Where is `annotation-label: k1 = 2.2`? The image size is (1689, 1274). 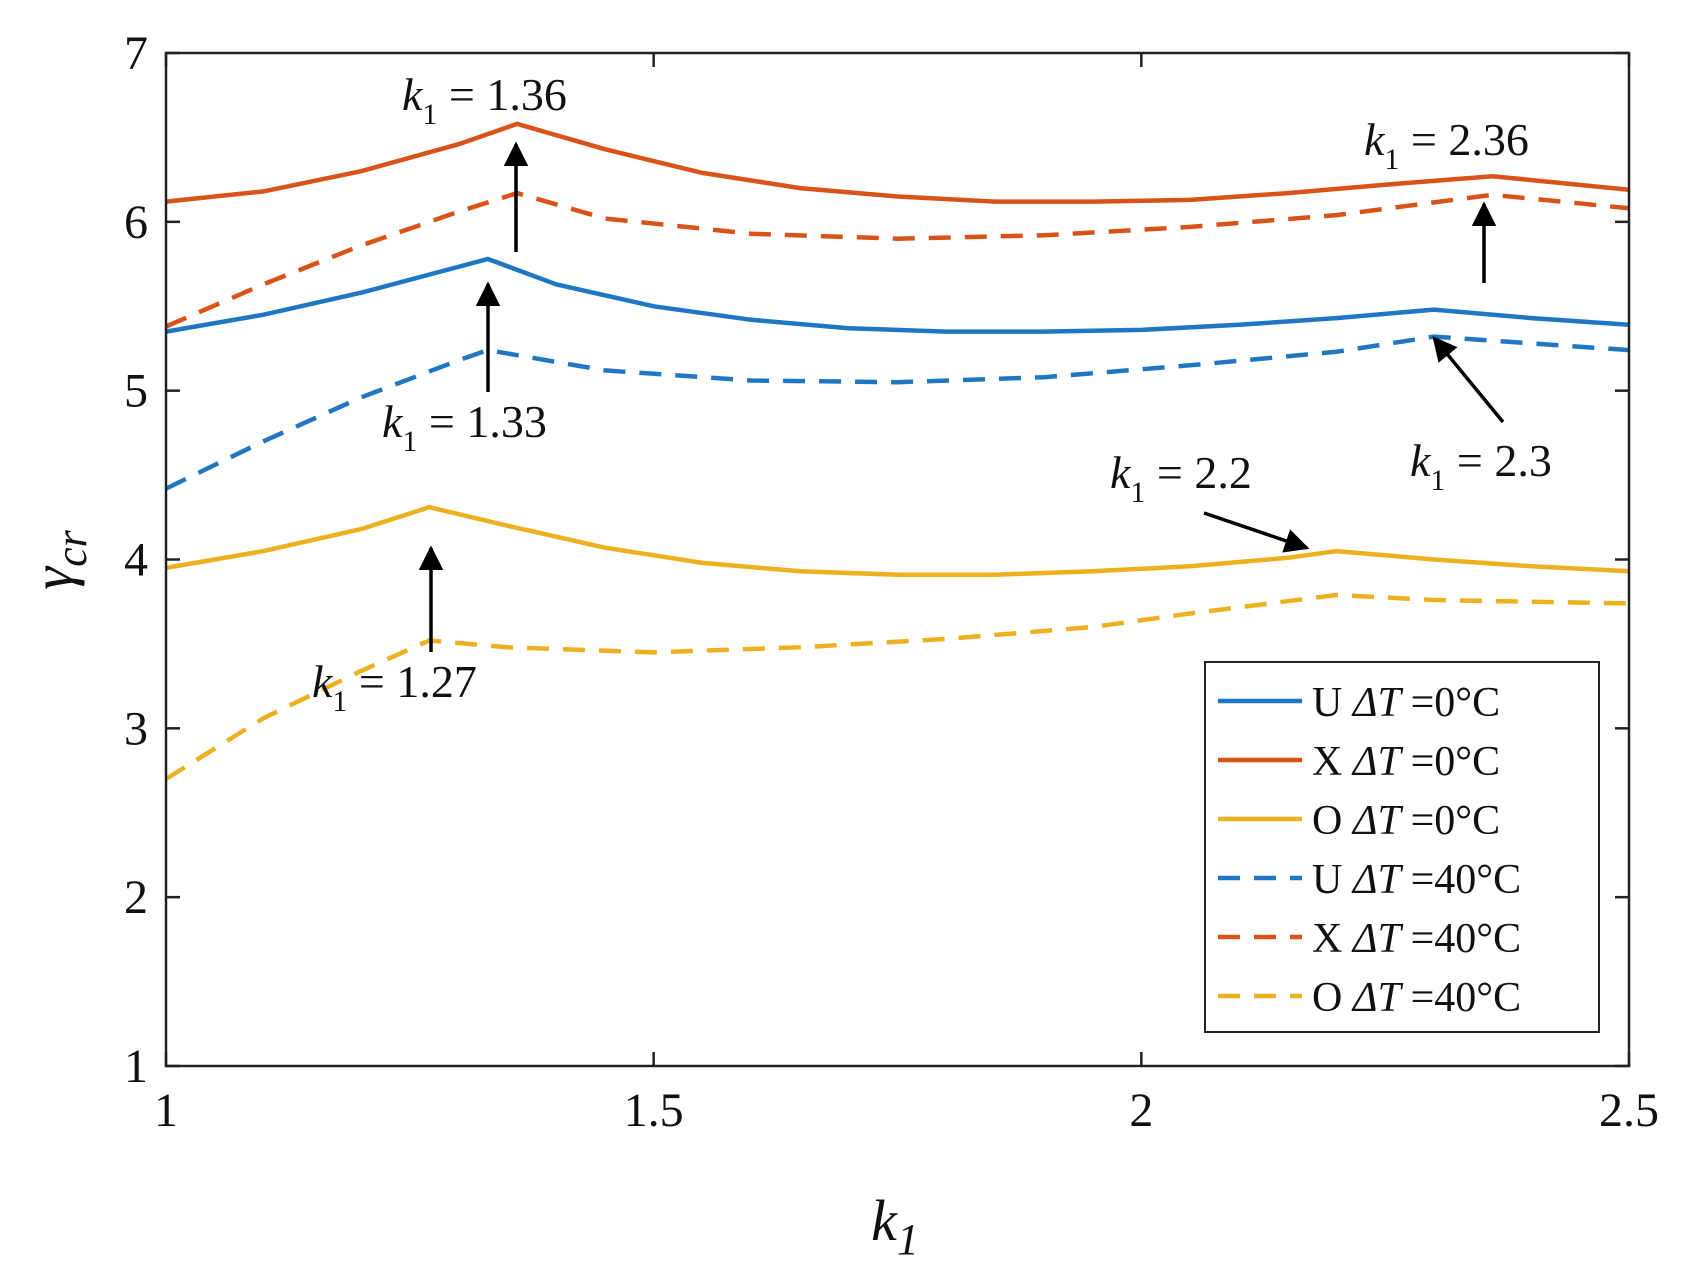 annotation-label: k1 = 2.2 is located at coordinates (1181, 478).